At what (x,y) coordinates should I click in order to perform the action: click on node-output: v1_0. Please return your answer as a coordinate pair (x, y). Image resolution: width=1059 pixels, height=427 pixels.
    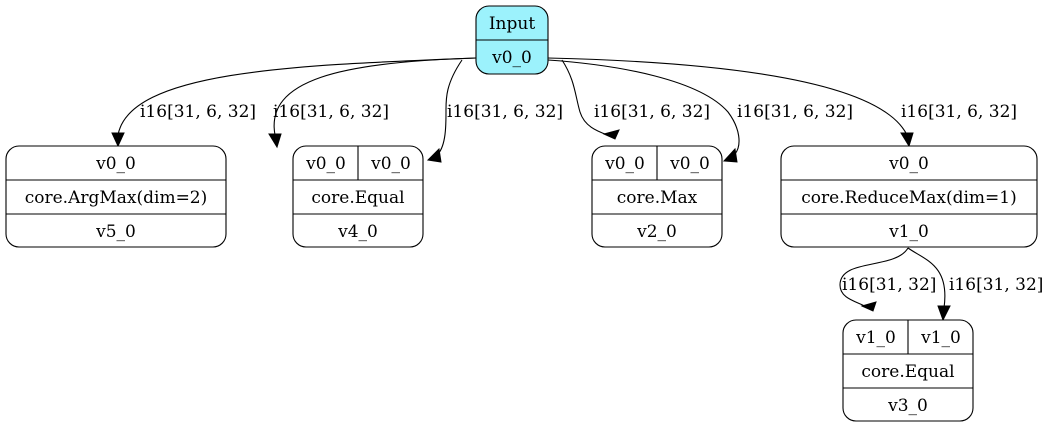
    Looking at the image, I should click on (908, 232).